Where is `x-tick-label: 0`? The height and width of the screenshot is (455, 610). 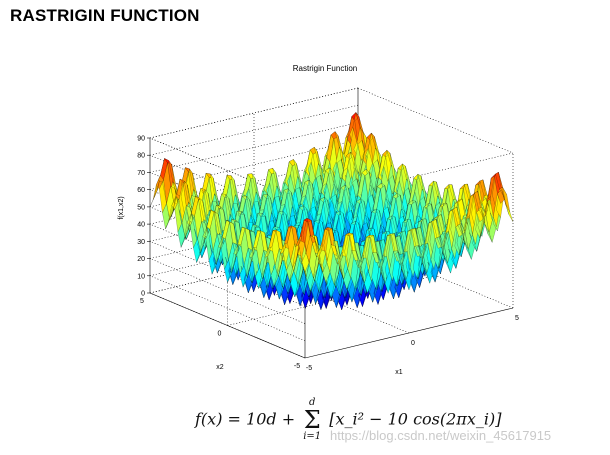 x-tick-label: 0 is located at coordinates (413, 343).